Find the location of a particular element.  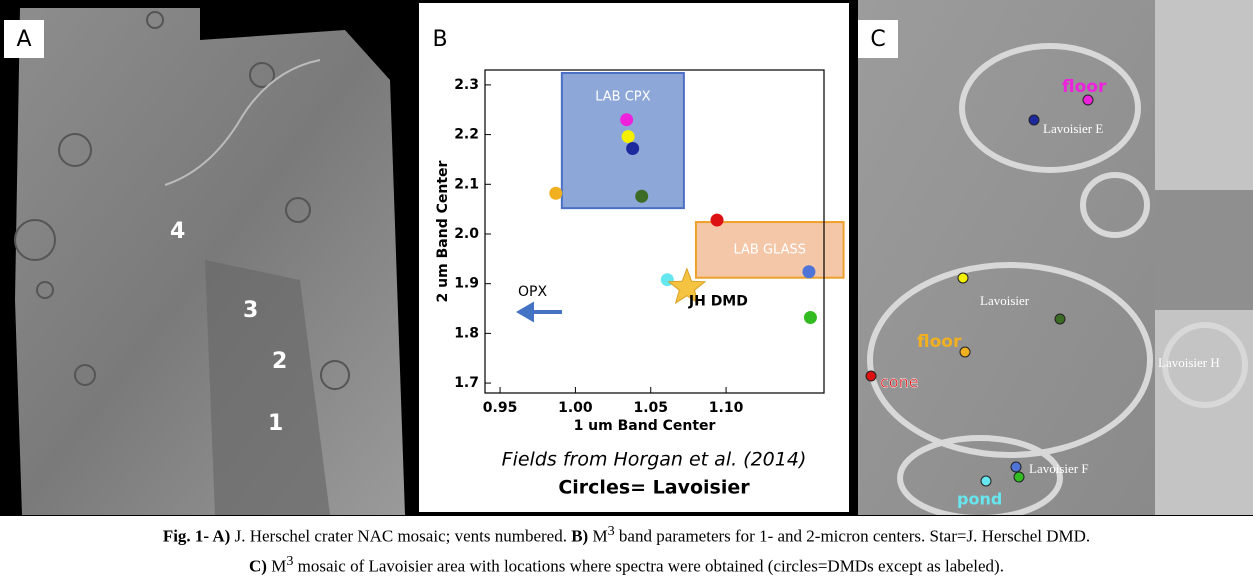

chart-note: Fields from Horgan et al. (2014) is located at coordinates (654, 460).